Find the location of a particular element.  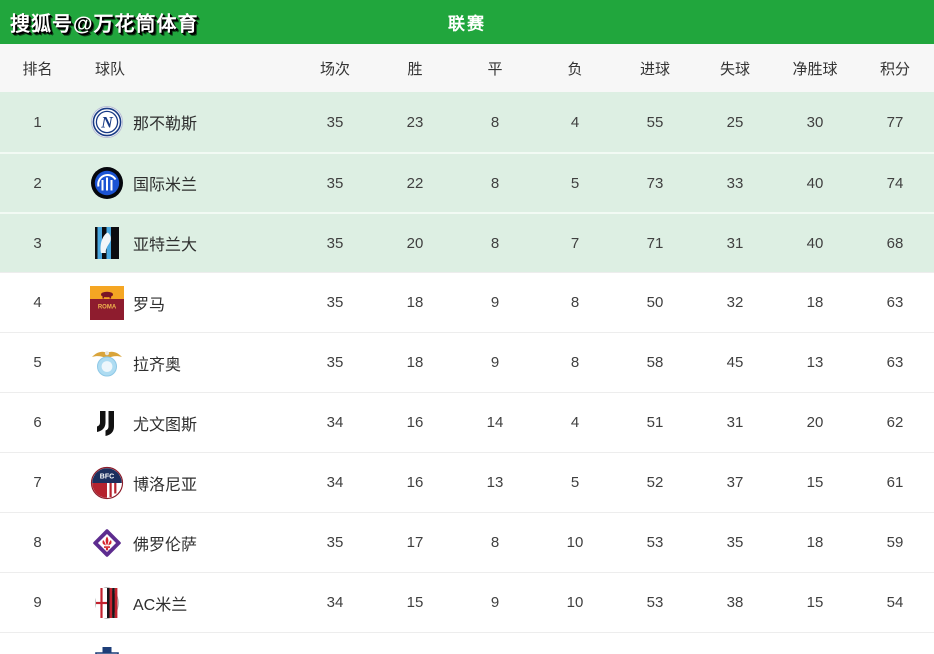

stat-cell: 77 is located at coordinates (895, 122).